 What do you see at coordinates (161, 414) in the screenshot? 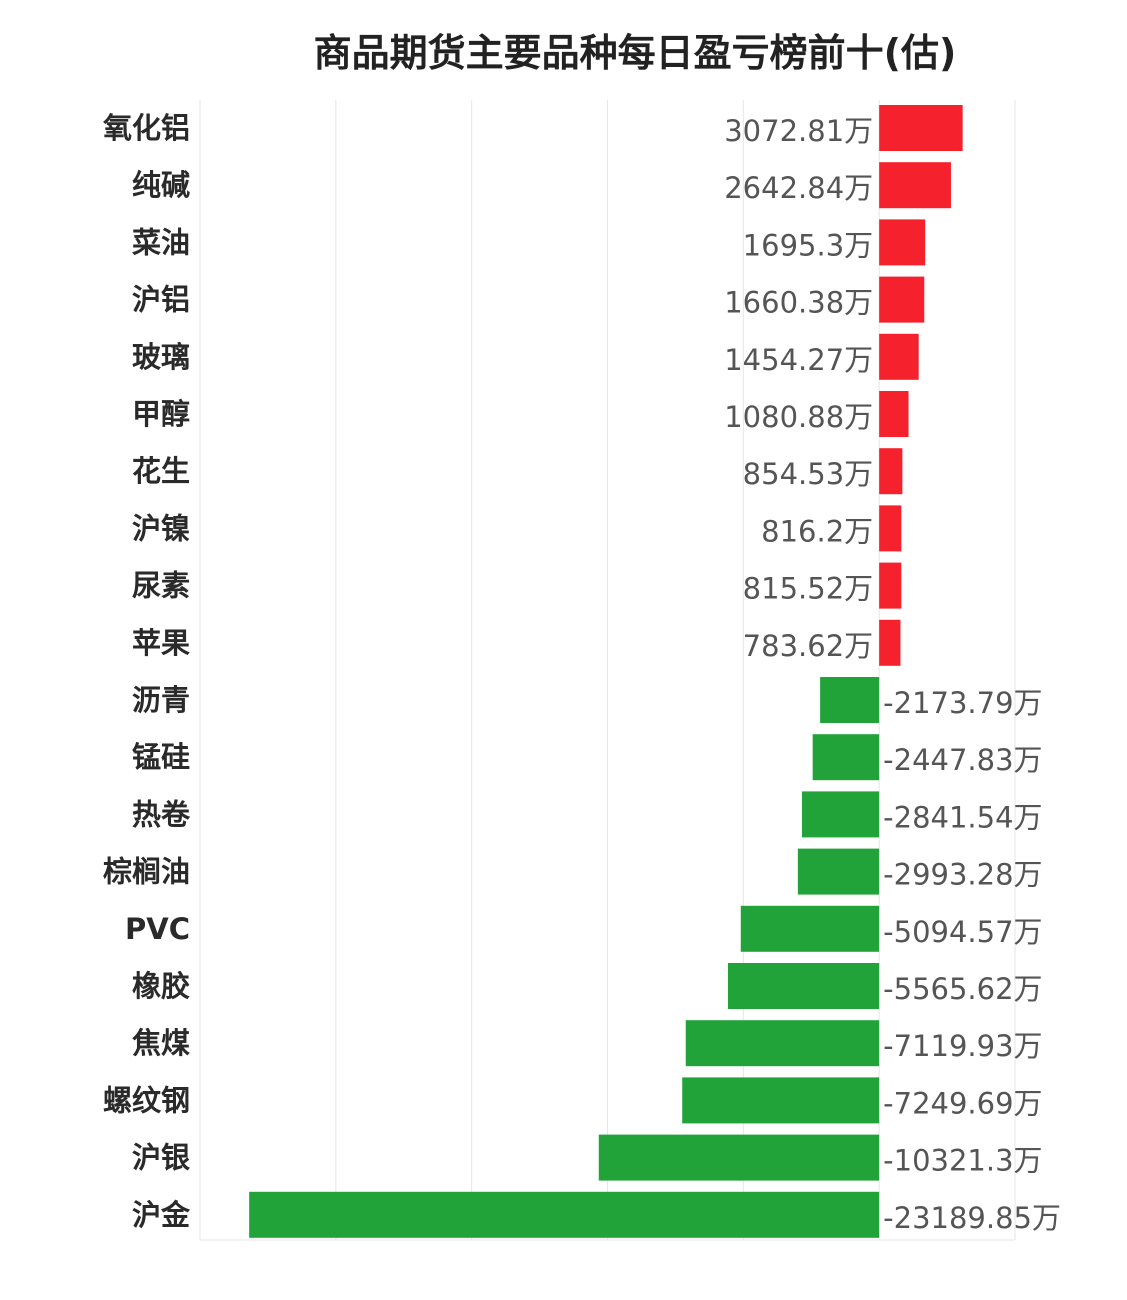
I see `category-label: 甲醇` at bounding box center [161, 414].